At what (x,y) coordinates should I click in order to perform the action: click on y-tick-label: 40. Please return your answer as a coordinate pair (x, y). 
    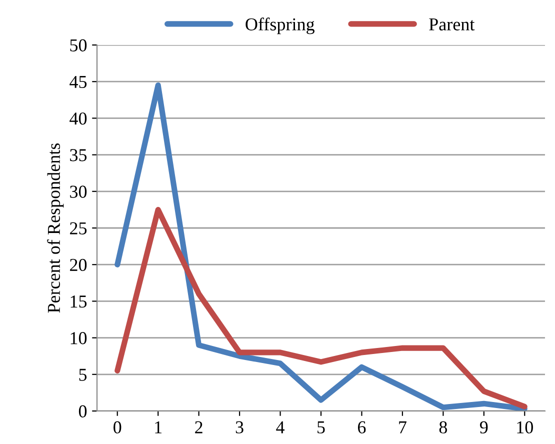
    Looking at the image, I should click on (78, 118).